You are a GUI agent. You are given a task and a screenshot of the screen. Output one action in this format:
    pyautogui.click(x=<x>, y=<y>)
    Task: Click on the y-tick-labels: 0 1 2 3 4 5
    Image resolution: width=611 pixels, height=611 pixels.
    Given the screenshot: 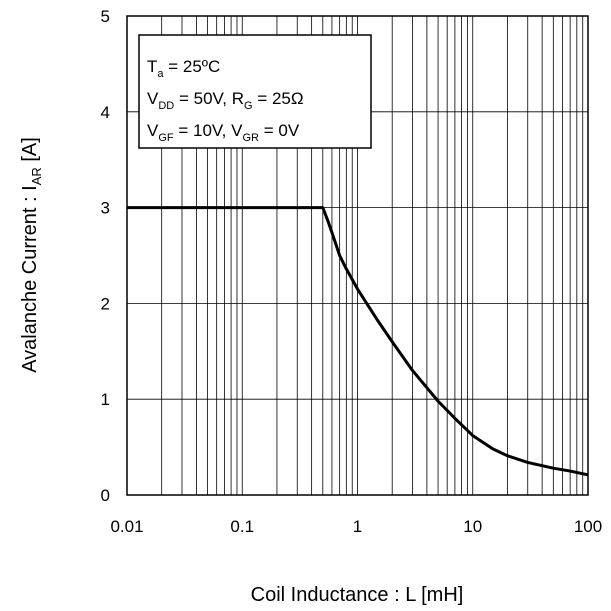 What is the action you would take?
    pyautogui.click(x=105, y=256)
    